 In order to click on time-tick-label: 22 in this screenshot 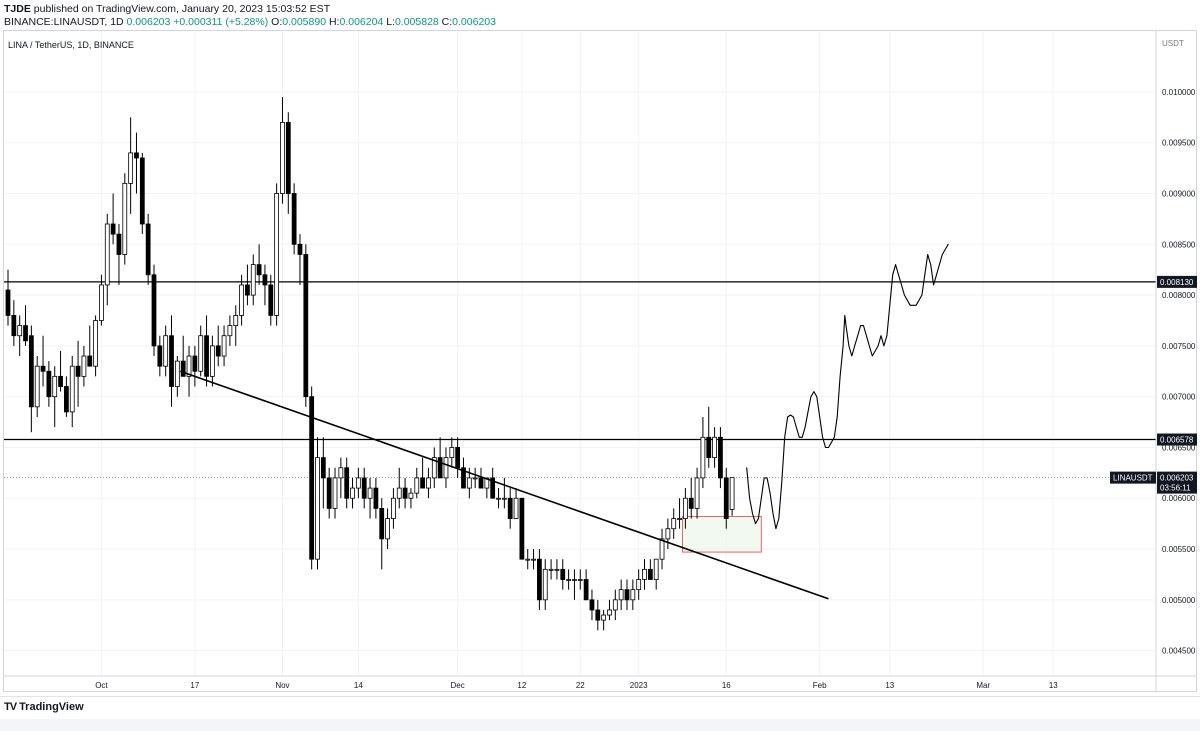, I will do `click(580, 685)`.